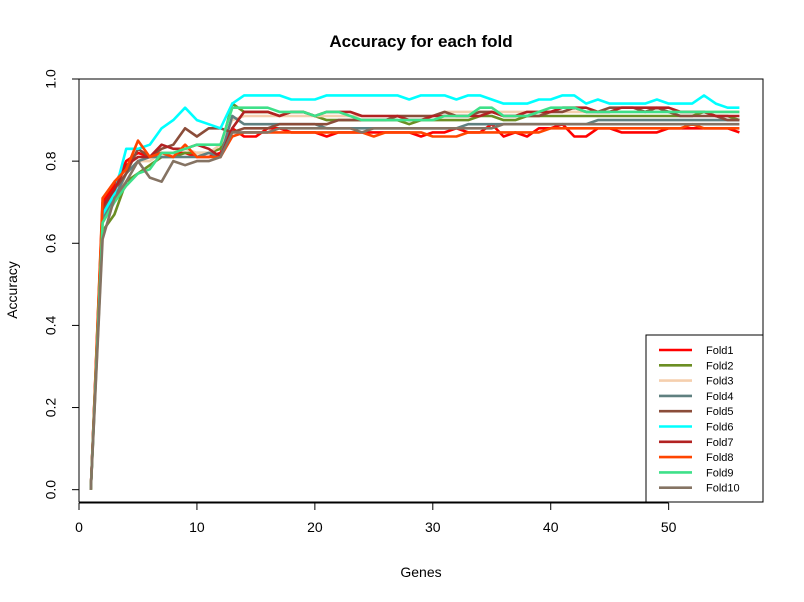  What do you see at coordinates (720, 397) in the screenshot?
I see `legend-label-fold4: Fold4` at bounding box center [720, 397].